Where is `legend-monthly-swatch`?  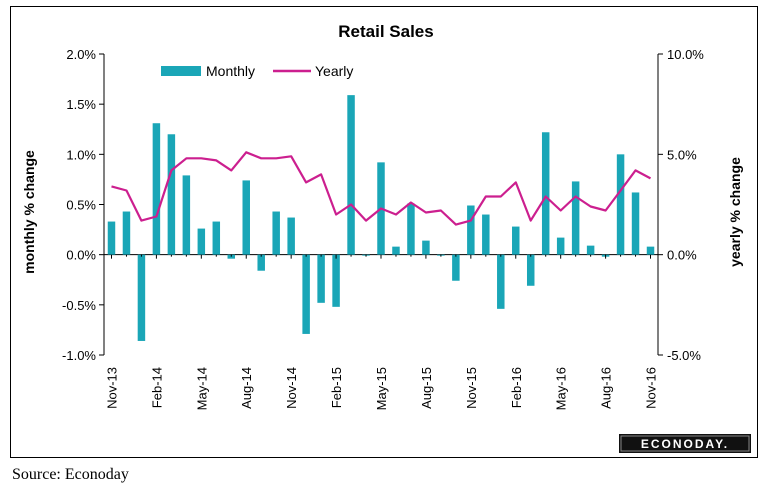
legend-monthly-swatch is located at coordinates (181, 71).